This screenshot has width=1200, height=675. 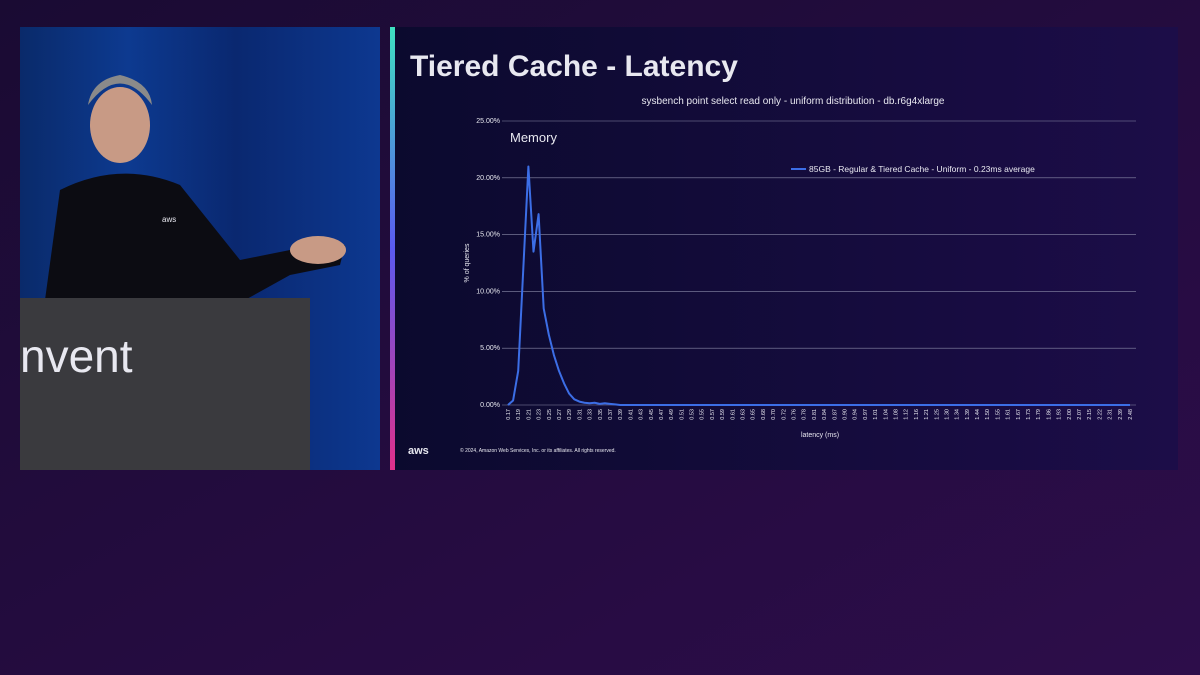 What do you see at coordinates (978, 414) in the screenshot?
I see `x-tick-label: 1.44` at bounding box center [978, 414].